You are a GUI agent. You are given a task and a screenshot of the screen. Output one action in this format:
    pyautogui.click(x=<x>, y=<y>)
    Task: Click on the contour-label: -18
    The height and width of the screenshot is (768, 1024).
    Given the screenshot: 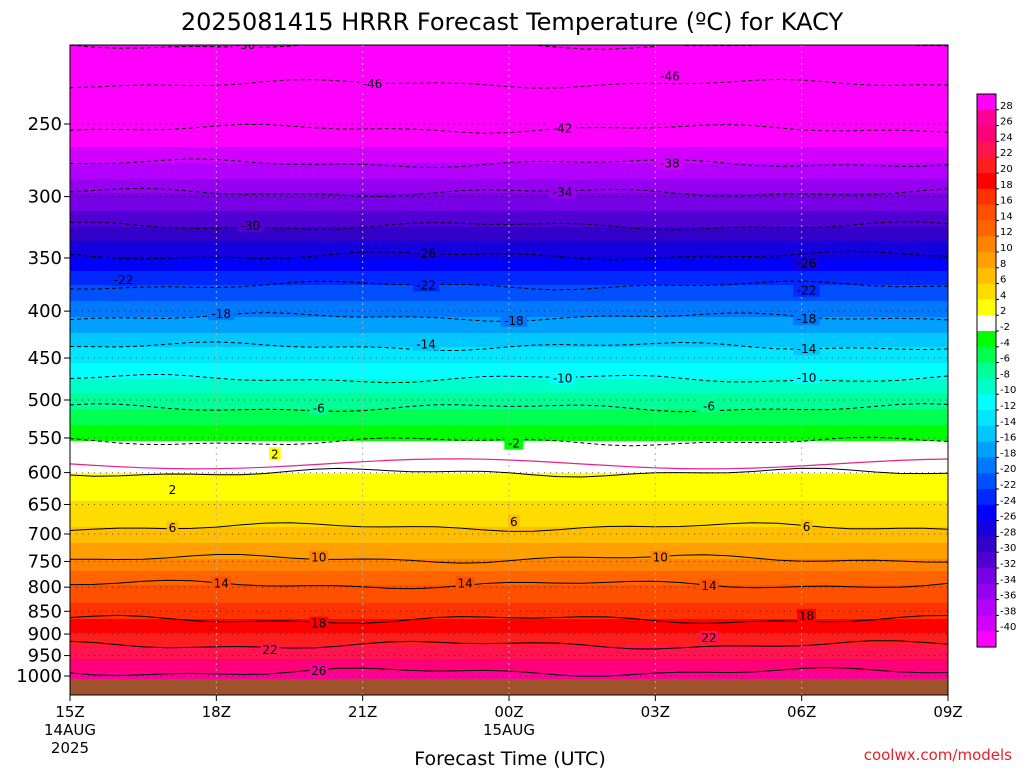 What is the action you would take?
    pyautogui.click(x=807, y=319)
    